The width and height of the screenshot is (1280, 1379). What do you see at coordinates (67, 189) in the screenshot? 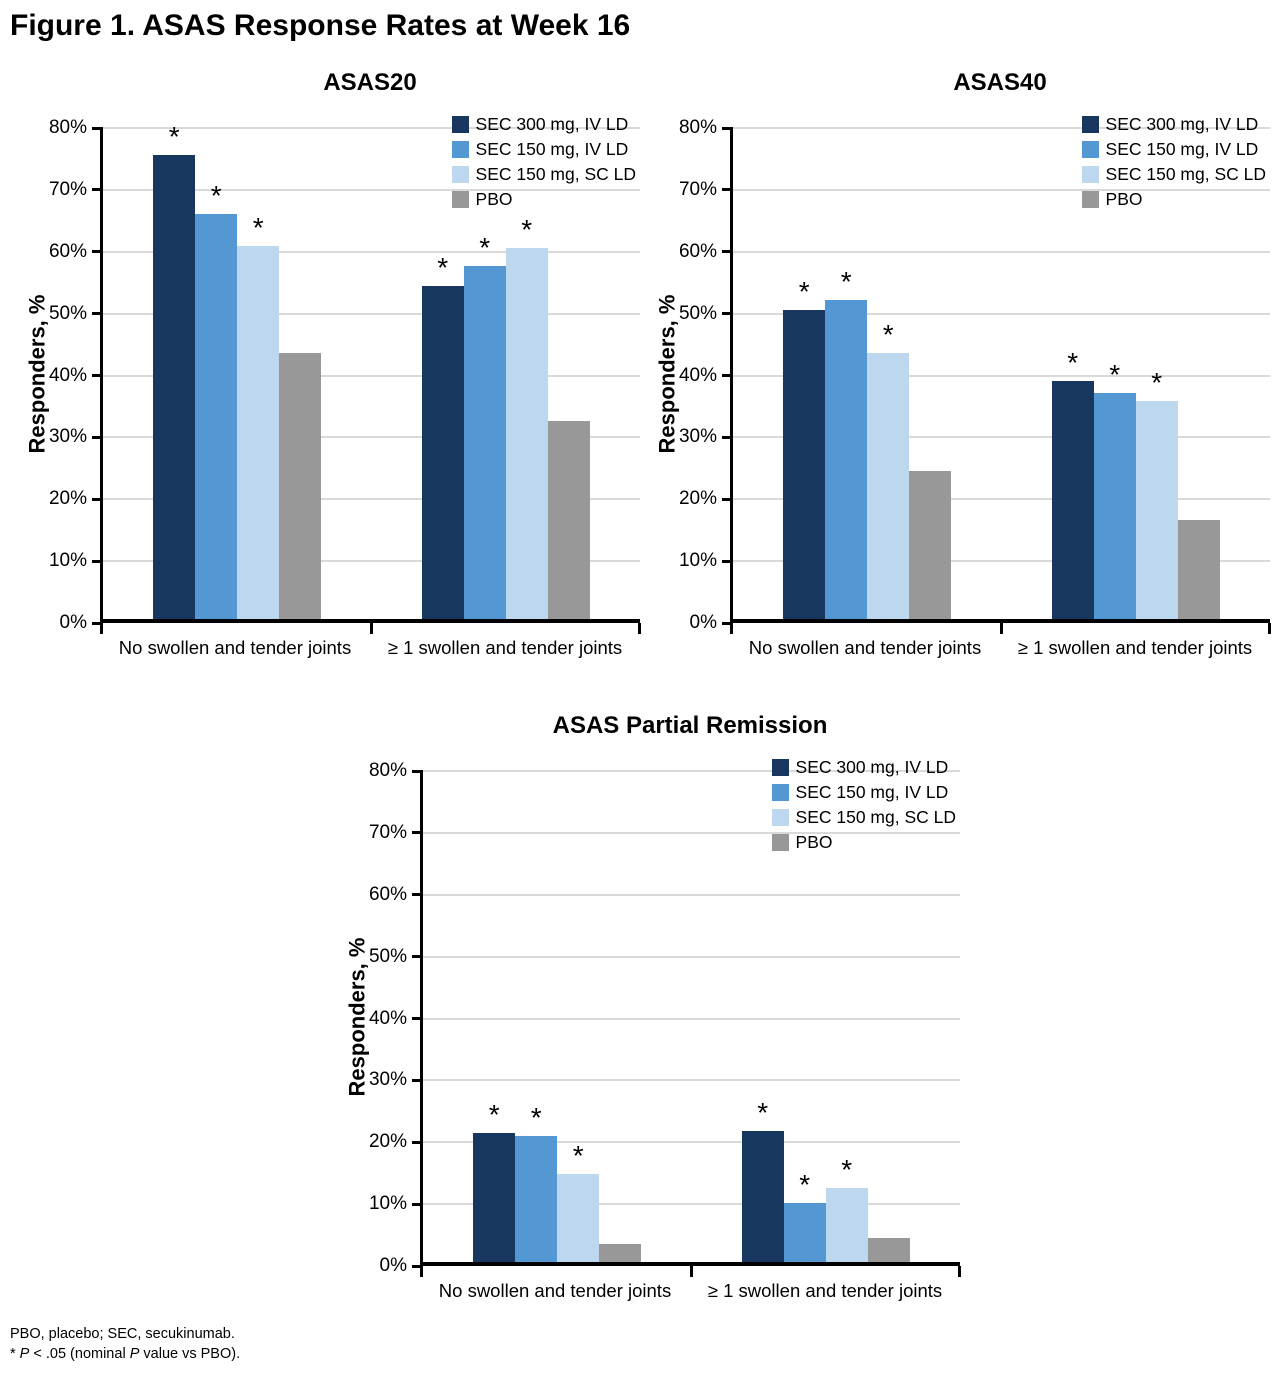
I see `y-tick-label-70: 70%` at bounding box center [67, 189].